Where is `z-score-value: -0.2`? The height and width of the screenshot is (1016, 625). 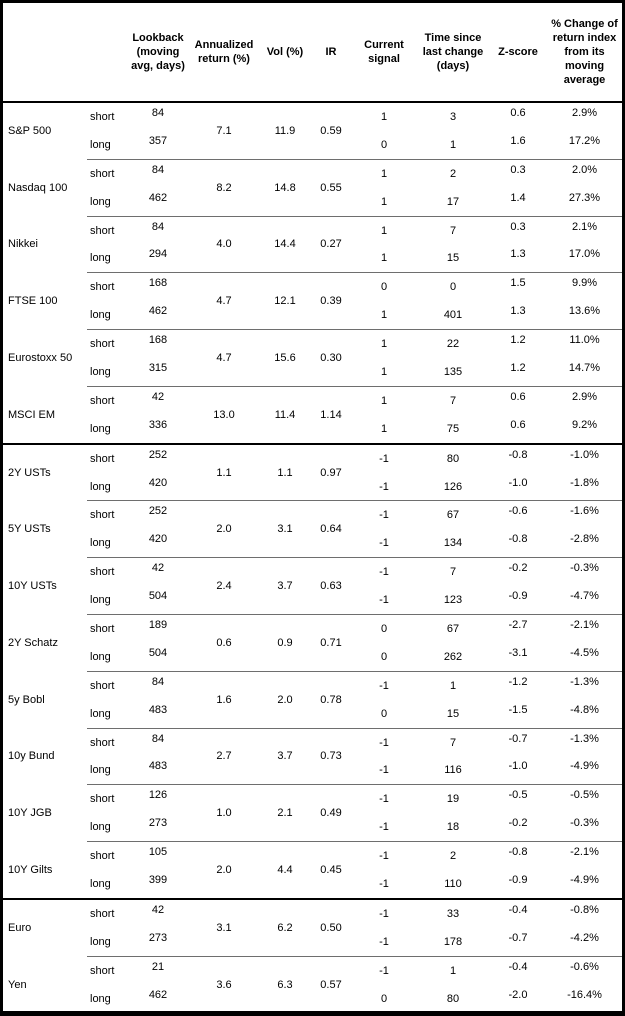 z-score-value: -0.2 is located at coordinates (518, 828).